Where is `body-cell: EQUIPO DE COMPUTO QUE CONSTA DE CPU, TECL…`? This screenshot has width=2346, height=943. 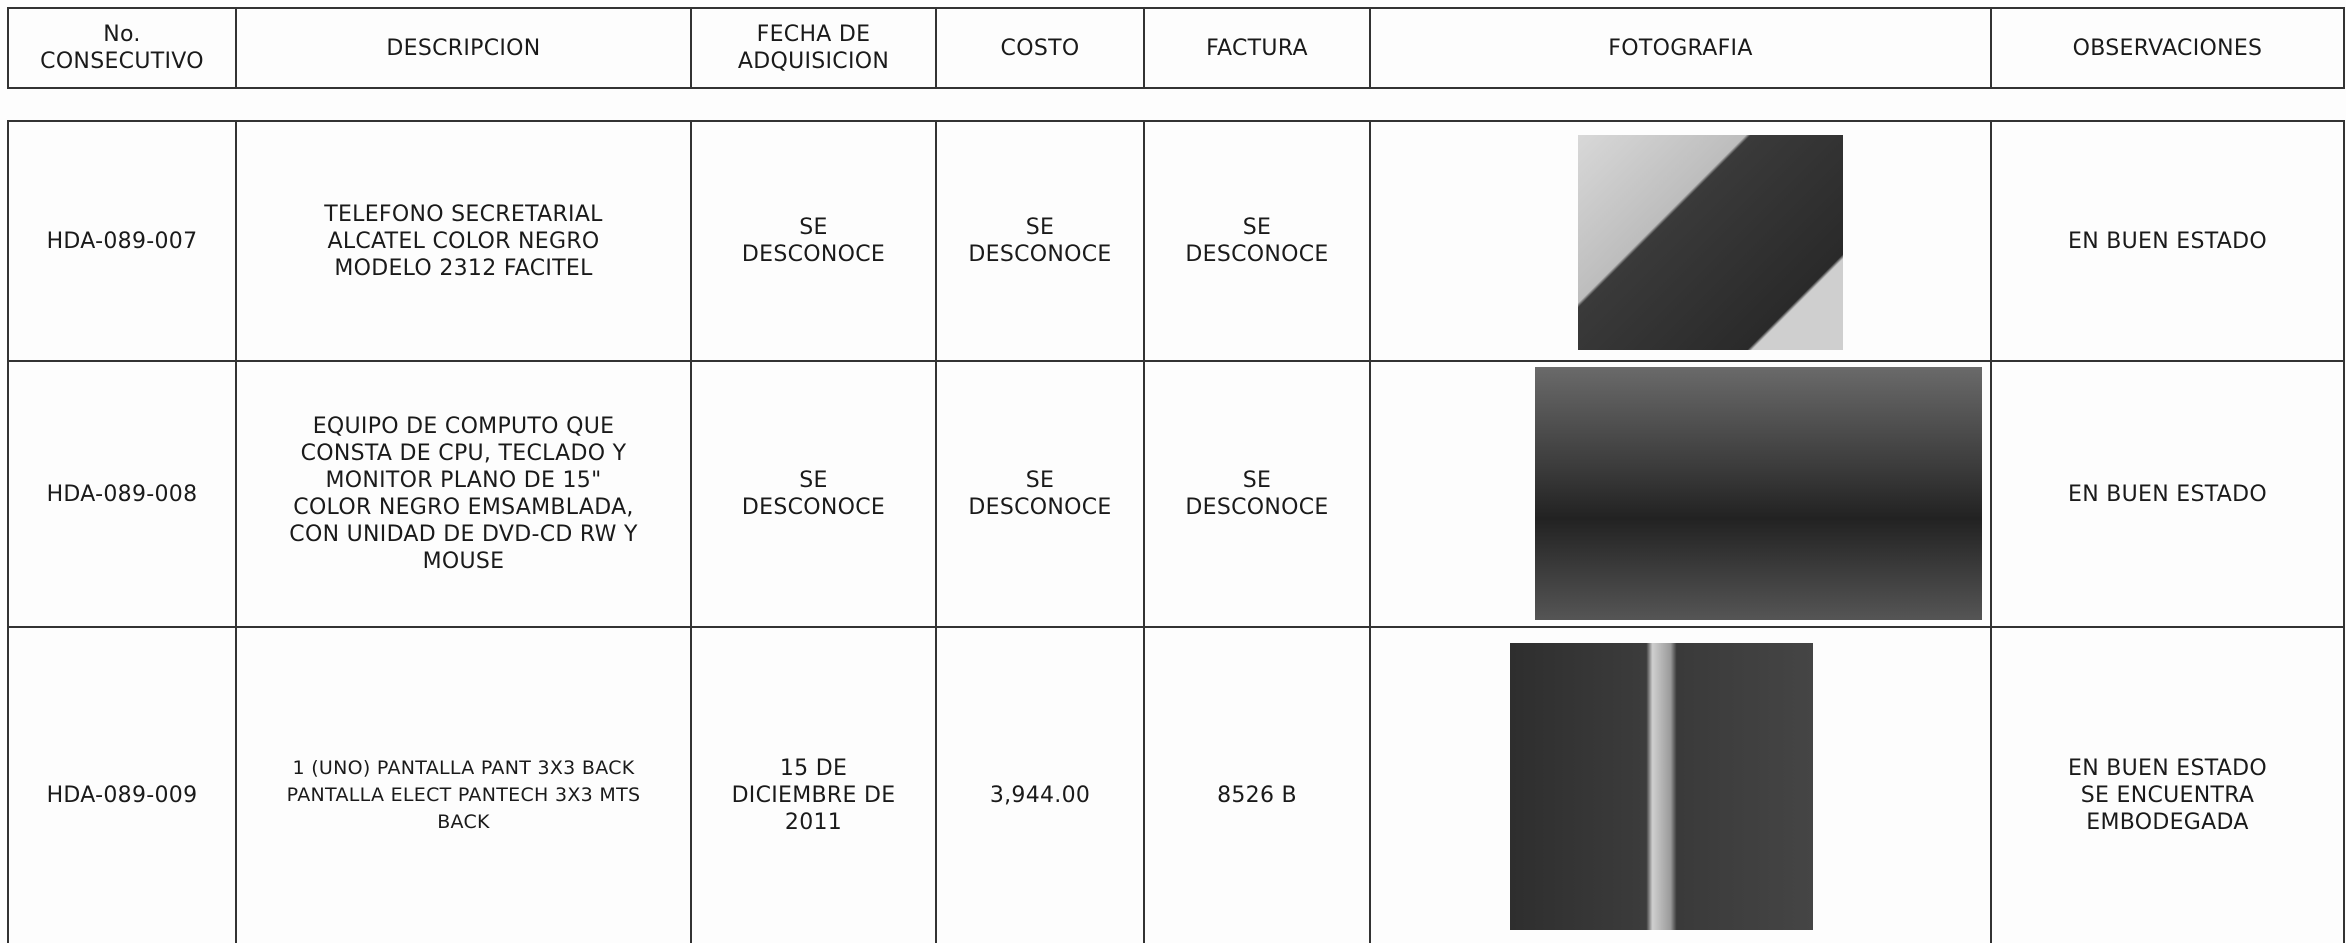
body-cell: EQUIPO DE COMPUTO QUE CONSTA DE CPU, TECL… is located at coordinates (463, 494).